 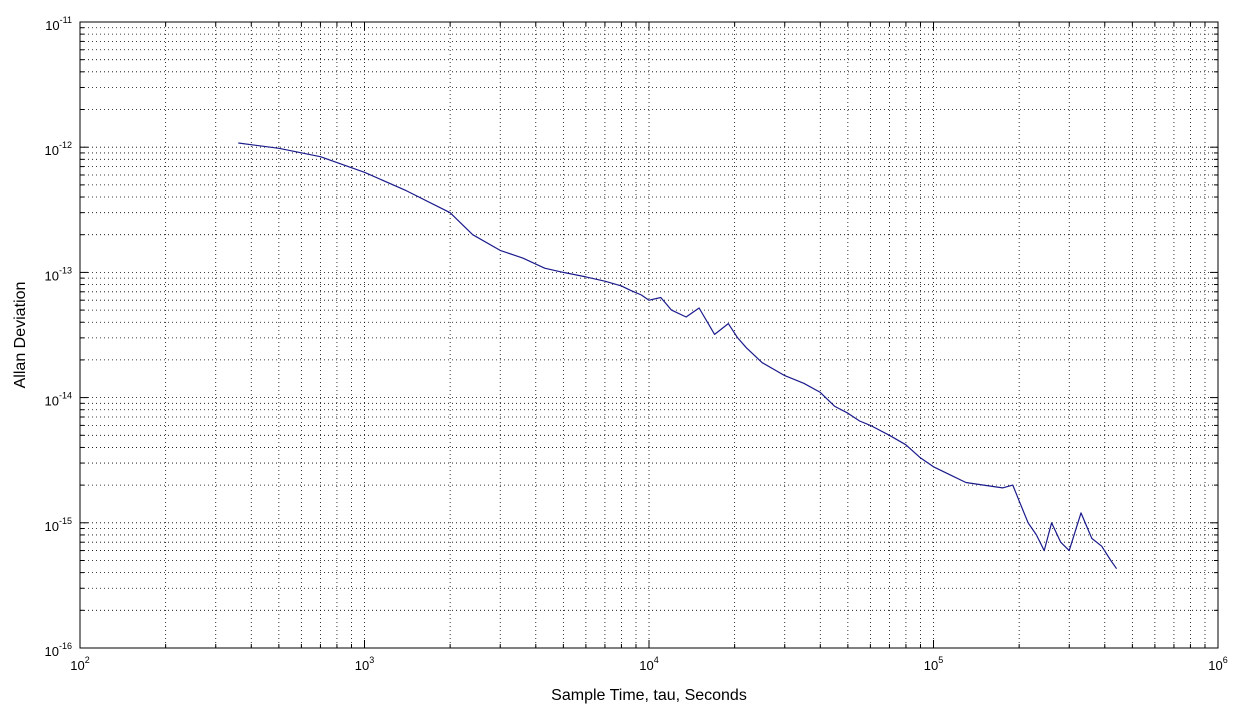 I want to click on x-tick-label: 10⁴, so click(x=648, y=664).